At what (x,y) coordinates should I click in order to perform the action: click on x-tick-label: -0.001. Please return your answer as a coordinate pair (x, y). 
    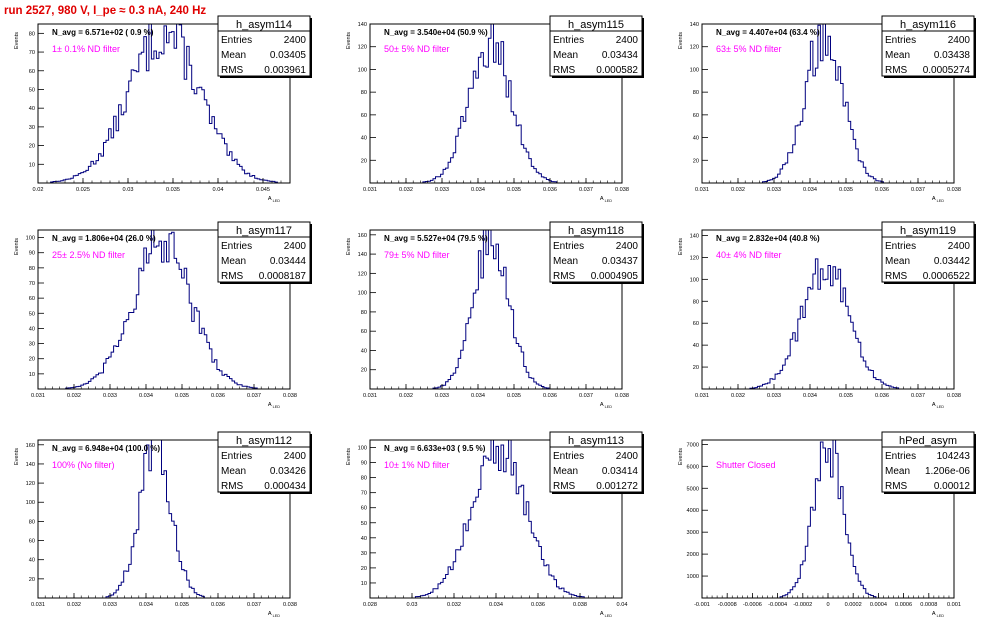
    Looking at the image, I should click on (702, 605).